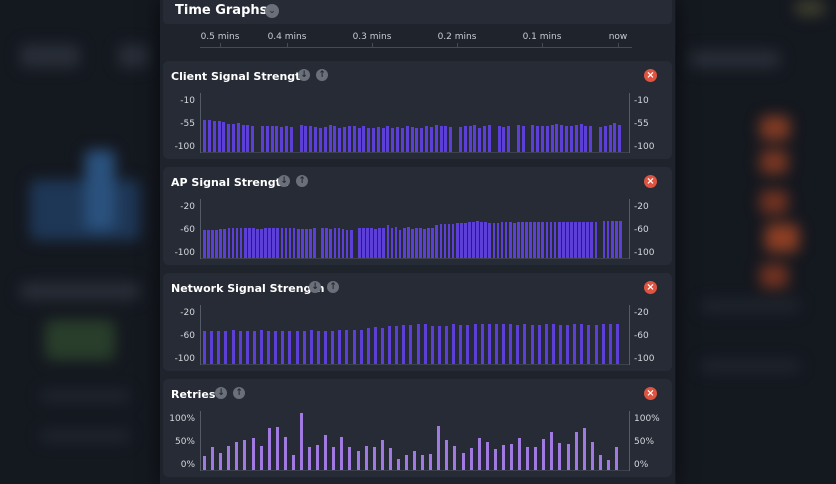  Describe the element at coordinates (629, 123) in the screenshot. I see `right-axis-line` at that location.